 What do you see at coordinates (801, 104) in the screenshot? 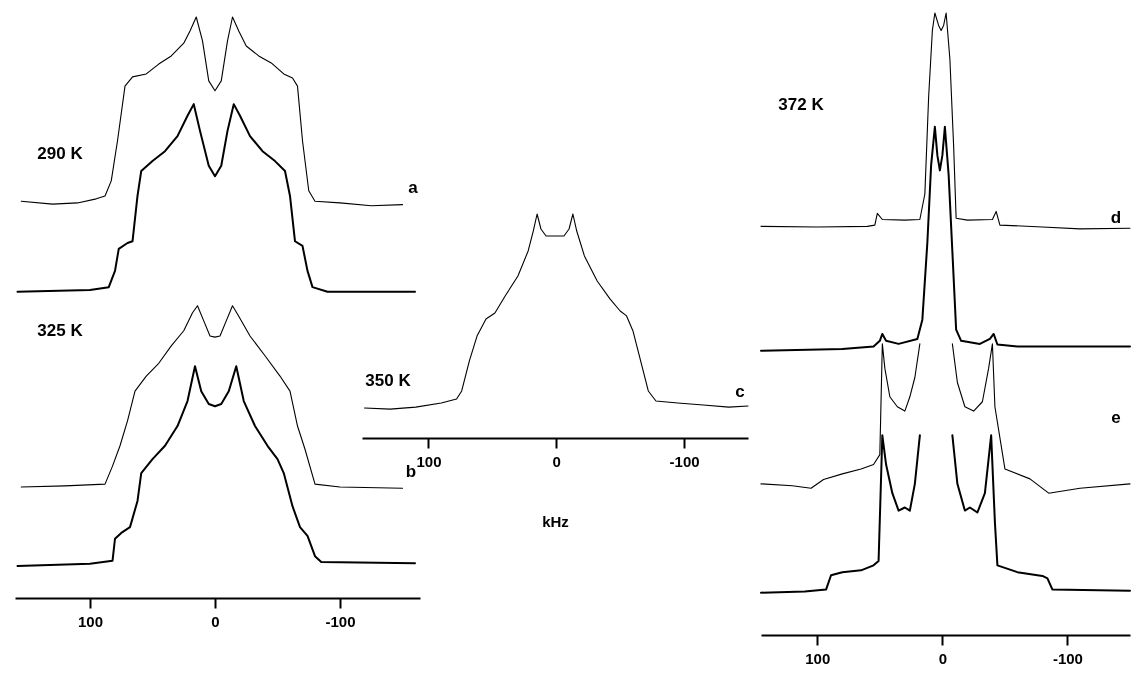
I see `annotation: 372 K` at bounding box center [801, 104].